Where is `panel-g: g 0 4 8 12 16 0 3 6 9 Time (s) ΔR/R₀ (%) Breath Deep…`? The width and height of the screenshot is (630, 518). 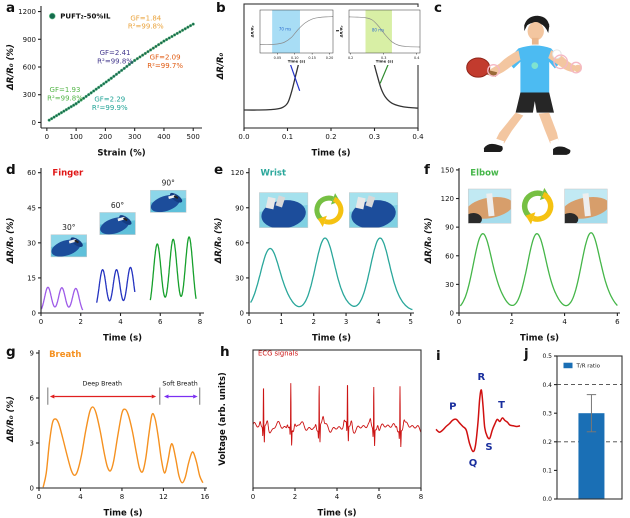 panel-g: g 0 4 8 12 16 0 3 6 9 Time (s) ΔR/R₀ (%) Breath Deep… is located at coordinates (110, 431).